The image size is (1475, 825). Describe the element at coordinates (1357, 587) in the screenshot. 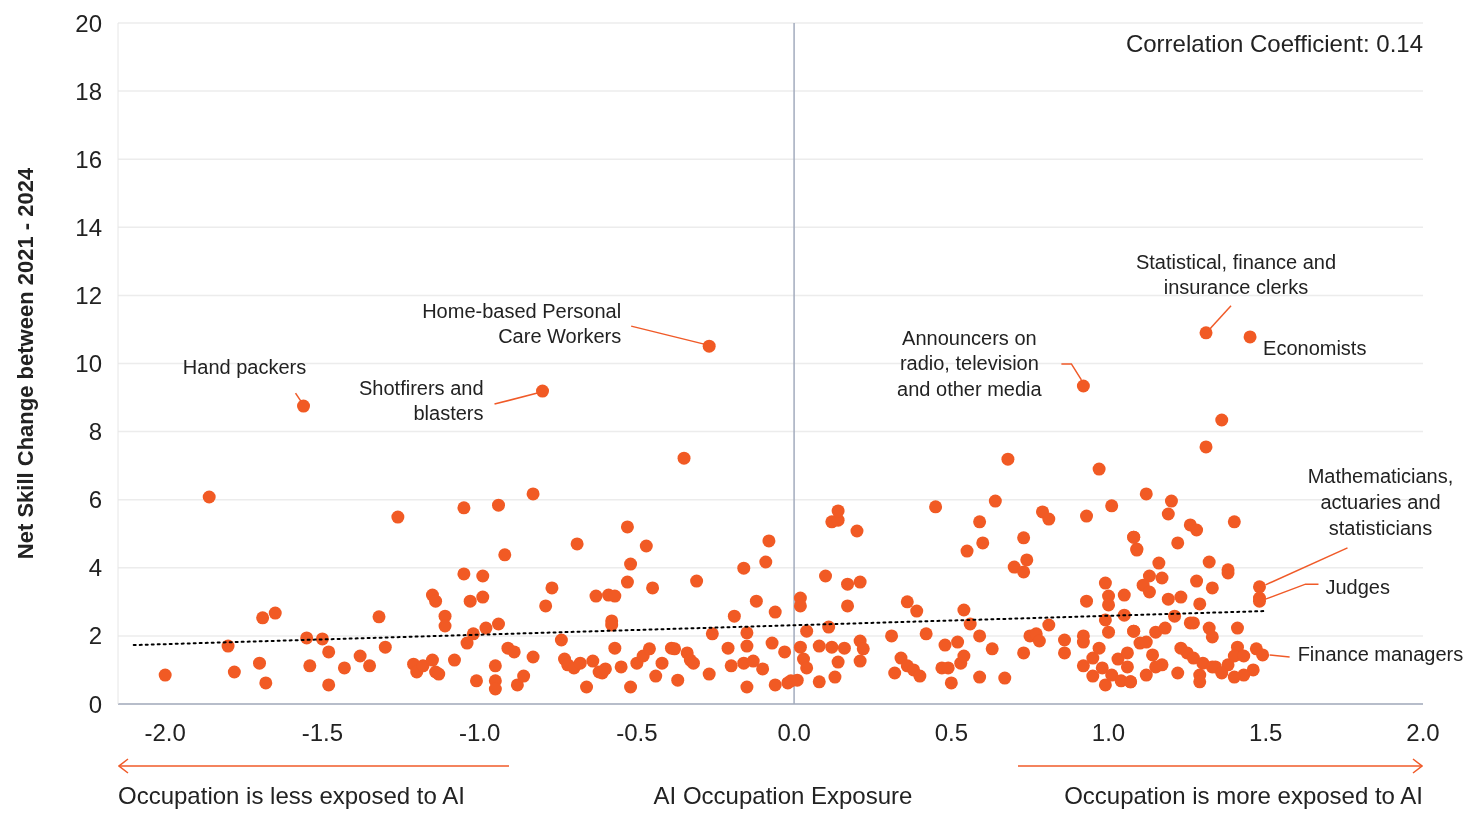

I see `annotation: Judges` at that location.